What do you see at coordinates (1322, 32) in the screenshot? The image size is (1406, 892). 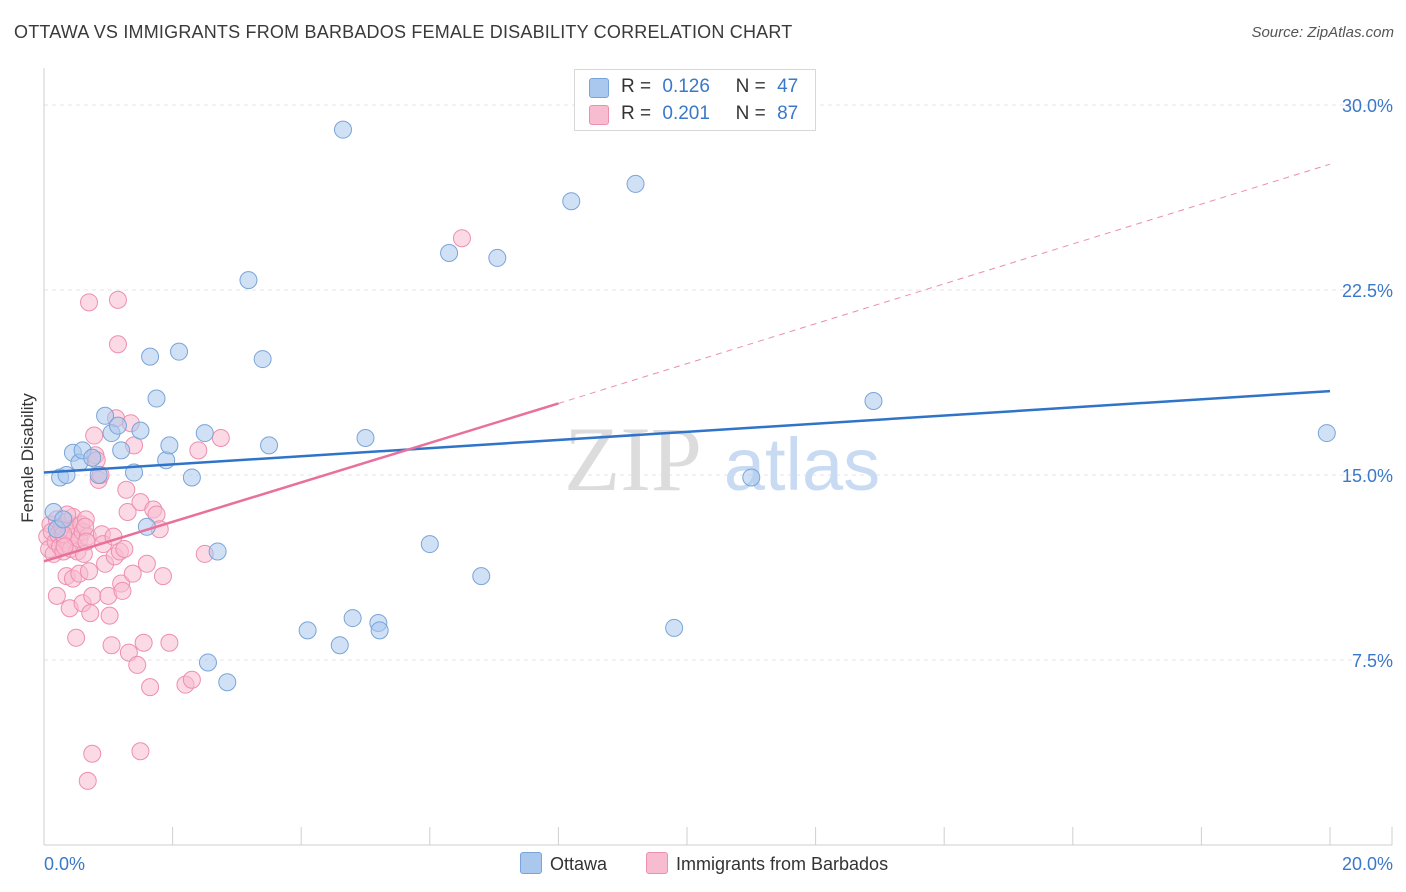 I see `source-label: Source: ZipAtlas.com` at bounding box center [1322, 32].